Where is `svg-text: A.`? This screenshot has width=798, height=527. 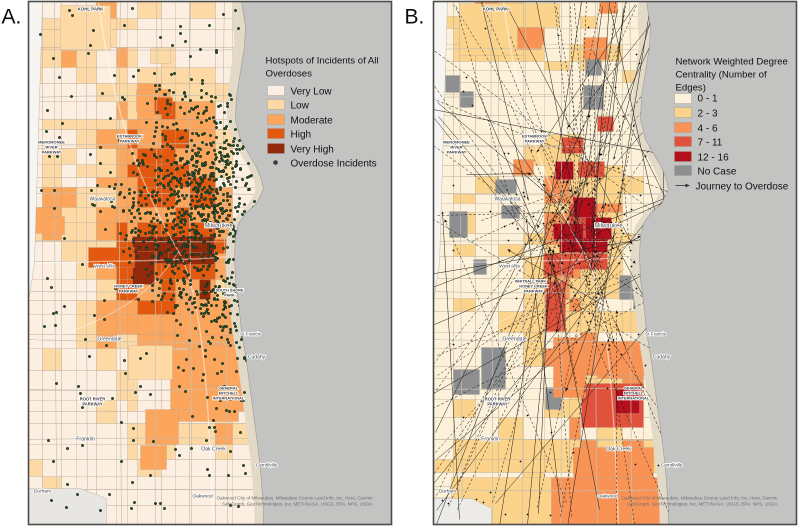 svg-text: A. is located at coordinates (12, 17).